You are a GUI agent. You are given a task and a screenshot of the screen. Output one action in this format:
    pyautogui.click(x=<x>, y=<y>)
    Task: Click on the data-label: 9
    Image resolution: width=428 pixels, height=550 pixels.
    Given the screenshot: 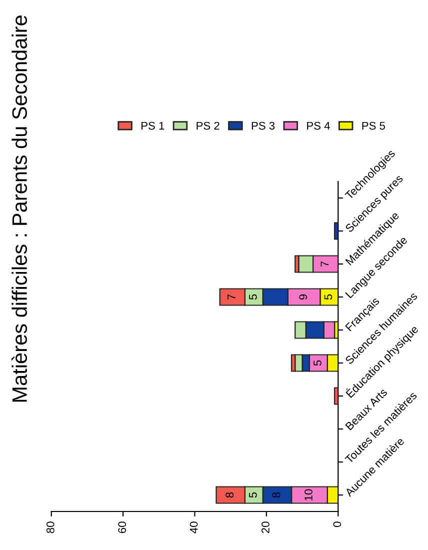 What is the action you would take?
    pyautogui.click(x=303, y=297)
    